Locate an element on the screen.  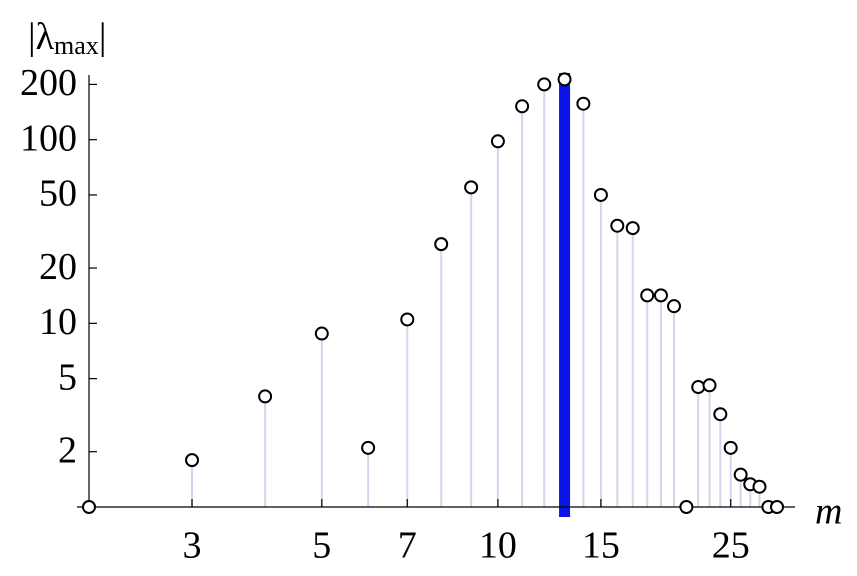
y-tick-label: 50 is located at coordinates (58, 194).